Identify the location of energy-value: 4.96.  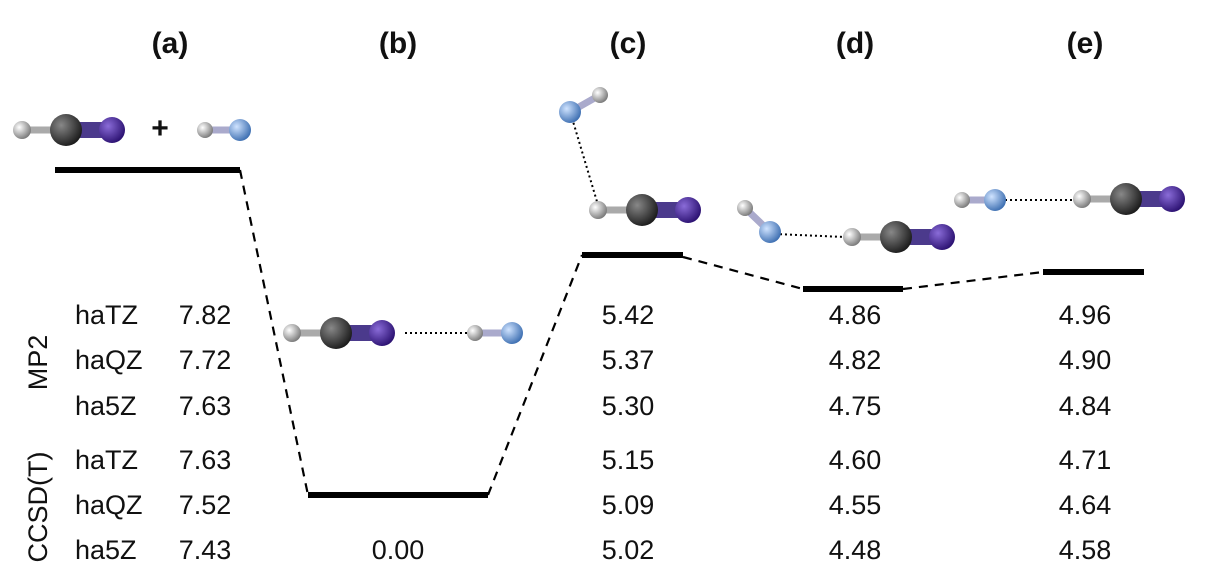
(1085, 315).